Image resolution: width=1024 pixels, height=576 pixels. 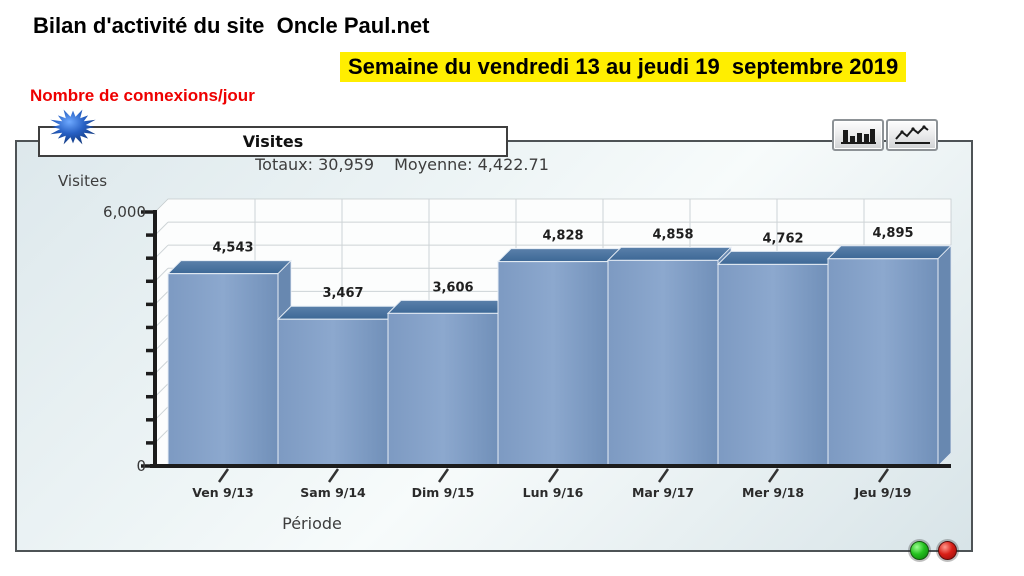 I want to click on bar-value-label: 4,858, so click(x=672, y=234).